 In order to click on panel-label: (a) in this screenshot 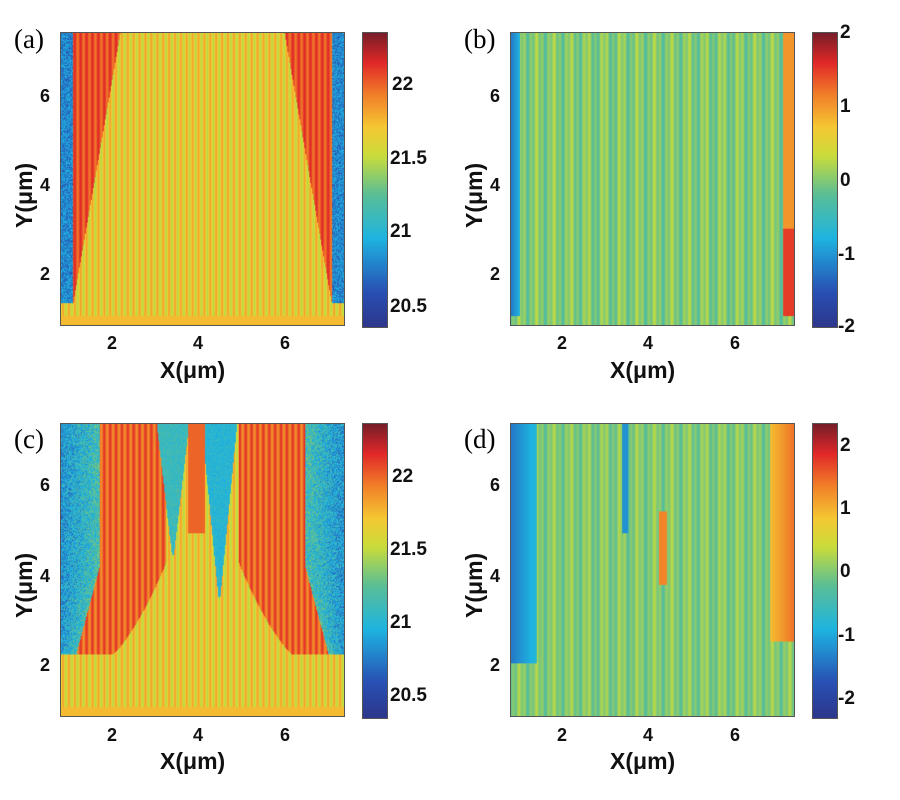, I will do `click(29, 39)`.